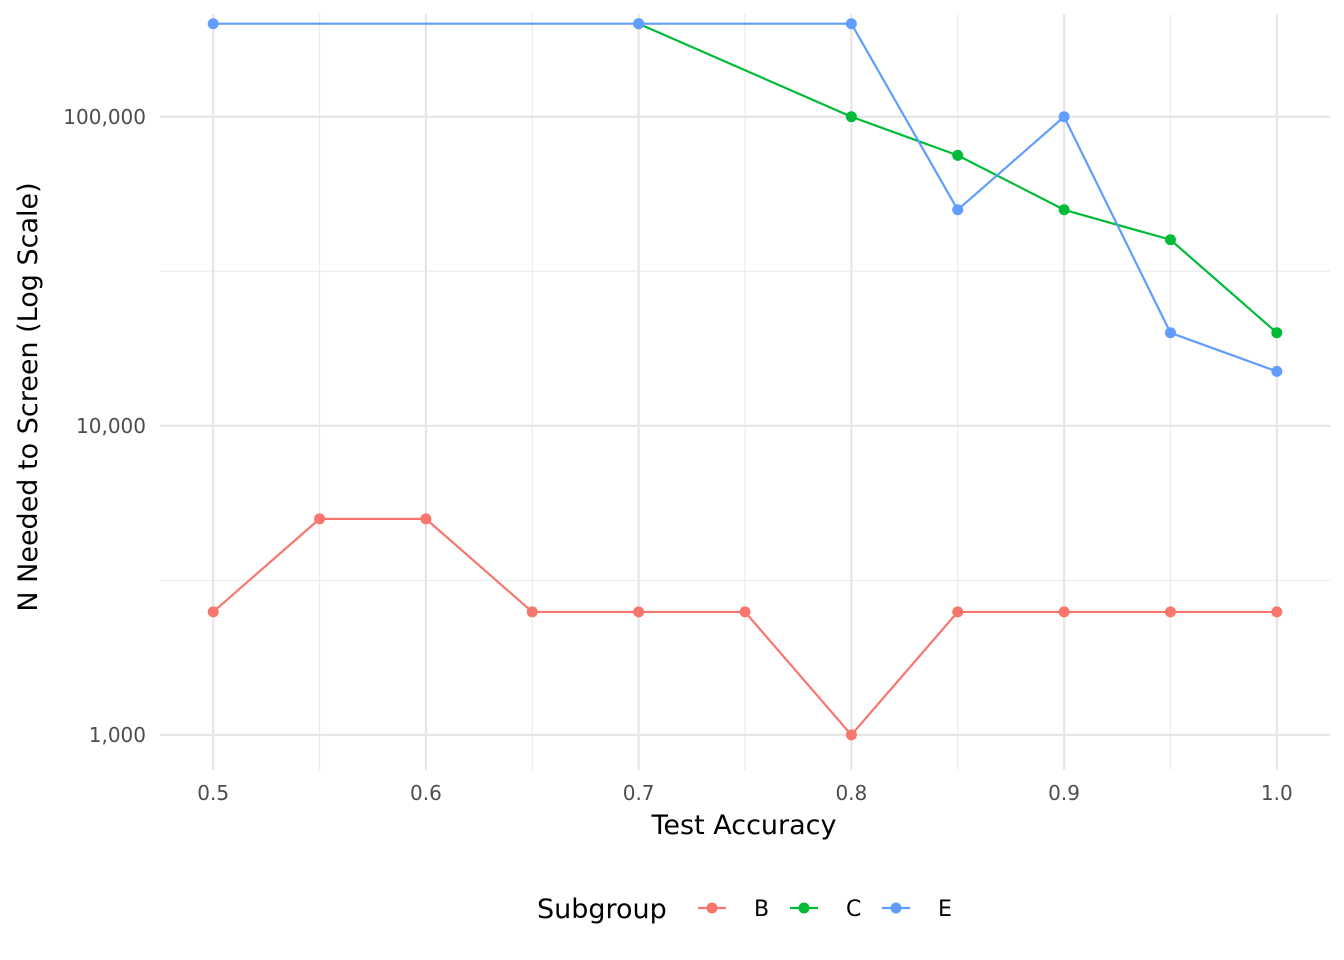 The width and height of the screenshot is (1344, 960). What do you see at coordinates (602, 909) in the screenshot?
I see `legend-title: Subgroup` at bounding box center [602, 909].